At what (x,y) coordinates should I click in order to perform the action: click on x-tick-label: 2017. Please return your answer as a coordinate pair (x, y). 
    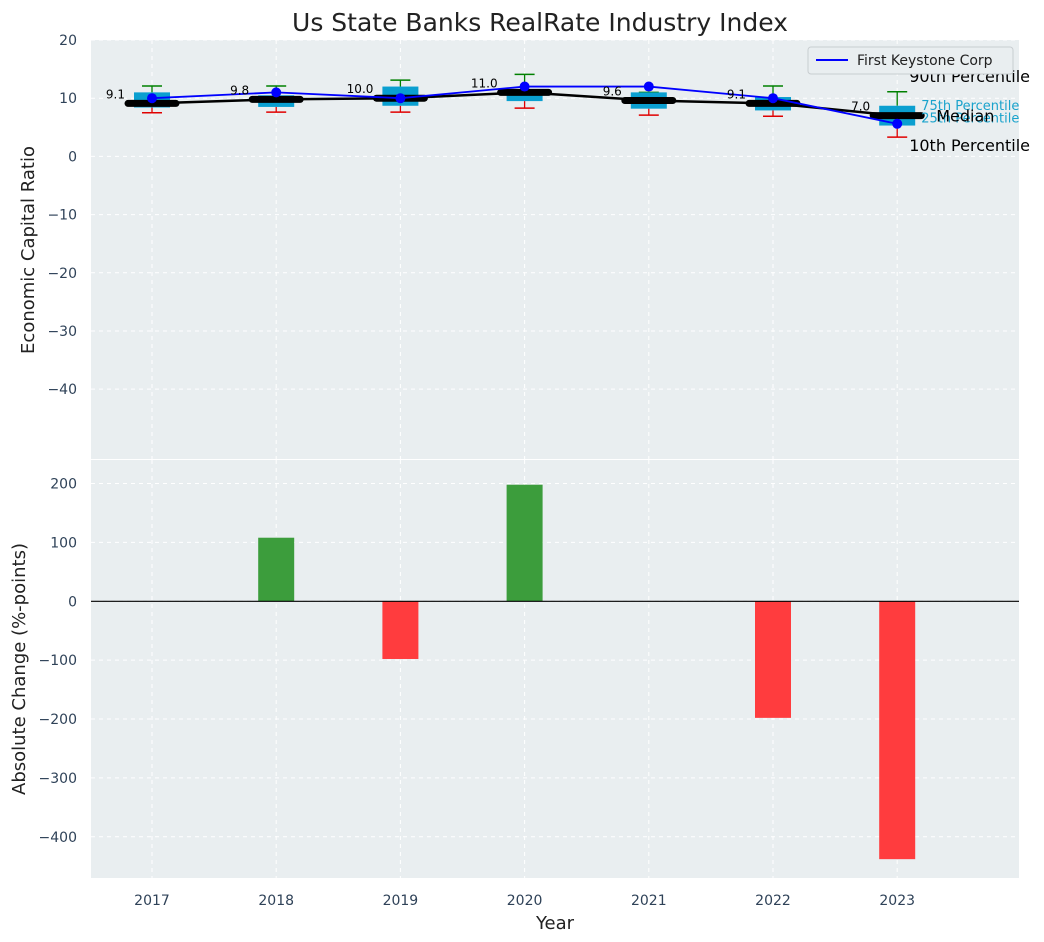
    Looking at the image, I should click on (152, 901).